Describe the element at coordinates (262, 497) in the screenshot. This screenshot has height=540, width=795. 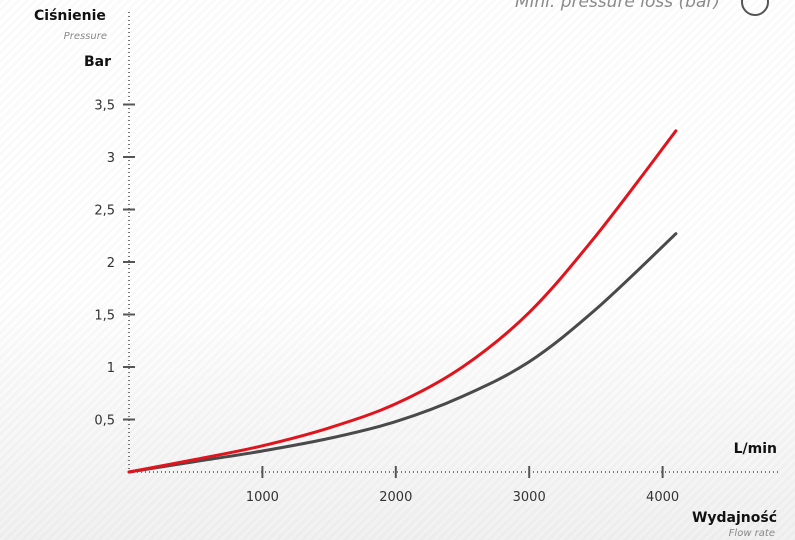
I see `x-tick-label: 1000` at that location.